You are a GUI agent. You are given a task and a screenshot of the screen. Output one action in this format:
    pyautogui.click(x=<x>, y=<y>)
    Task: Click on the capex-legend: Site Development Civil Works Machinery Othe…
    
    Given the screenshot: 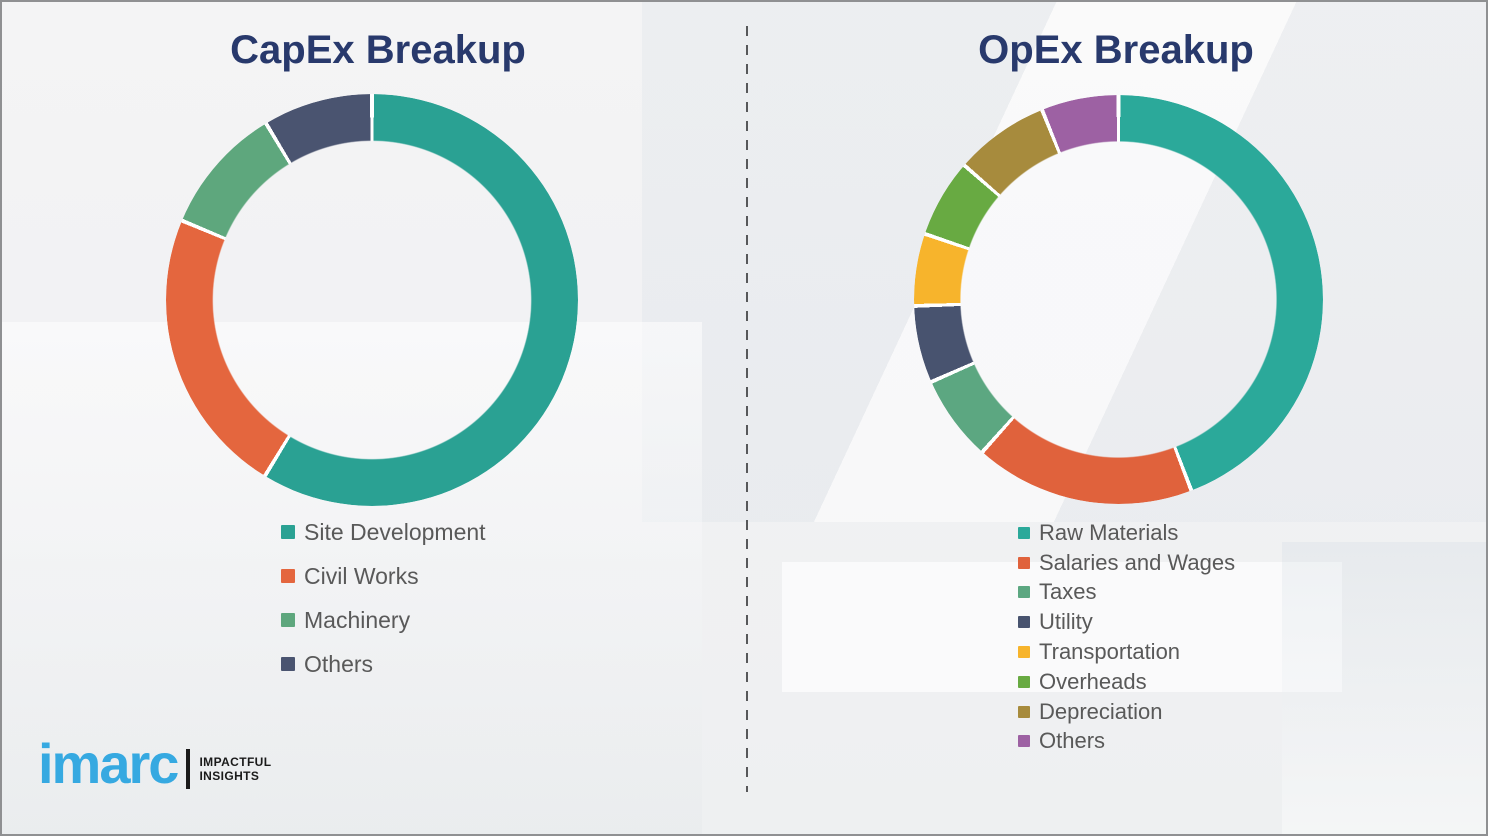 What is the action you would take?
    pyautogui.click(x=383, y=598)
    